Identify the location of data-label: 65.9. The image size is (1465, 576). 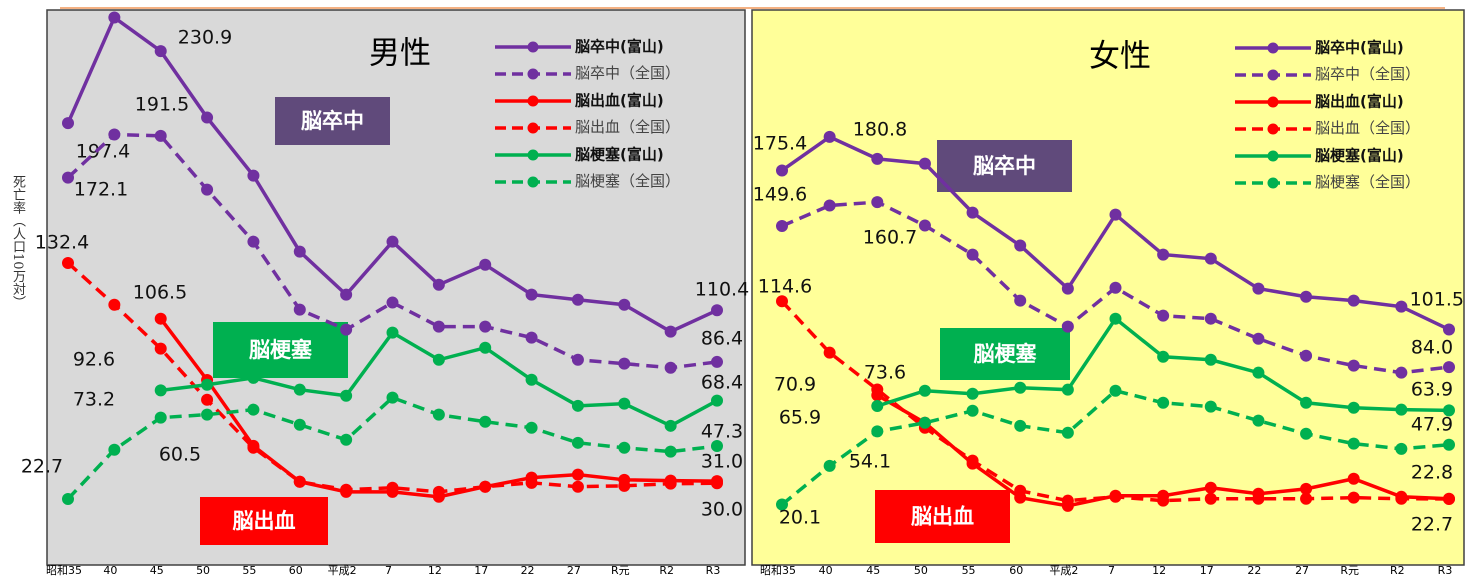
(800, 418).